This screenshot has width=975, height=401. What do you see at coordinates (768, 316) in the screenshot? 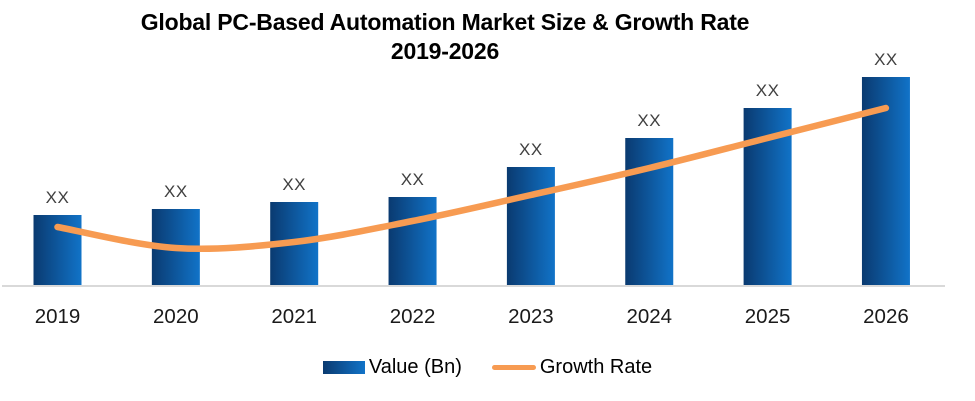
I see `x-tick-label-2025: 2025` at bounding box center [768, 316].